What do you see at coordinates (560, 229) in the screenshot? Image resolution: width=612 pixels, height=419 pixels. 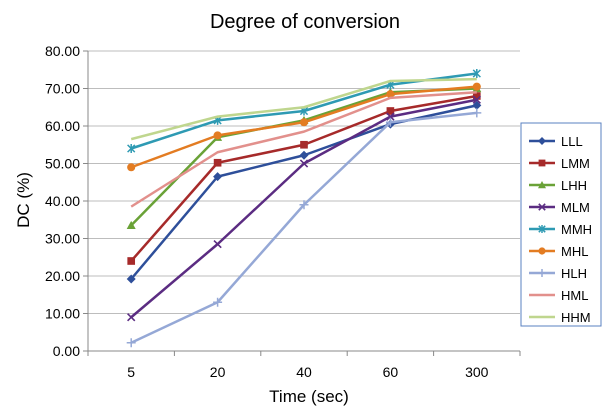 I see `legend-item-mmh: MMH` at bounding box center [560, 229].